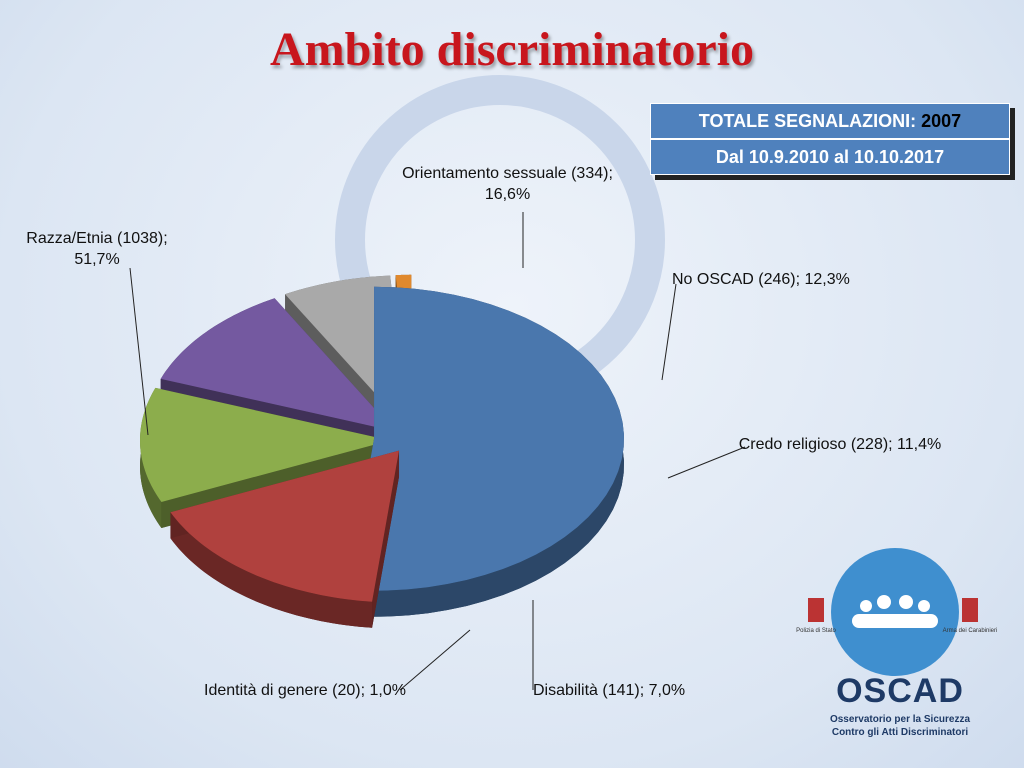  Describe the element at coordinates (548, 184) in the screenshot. I see `value-label: (334); 16,6%` at that location.